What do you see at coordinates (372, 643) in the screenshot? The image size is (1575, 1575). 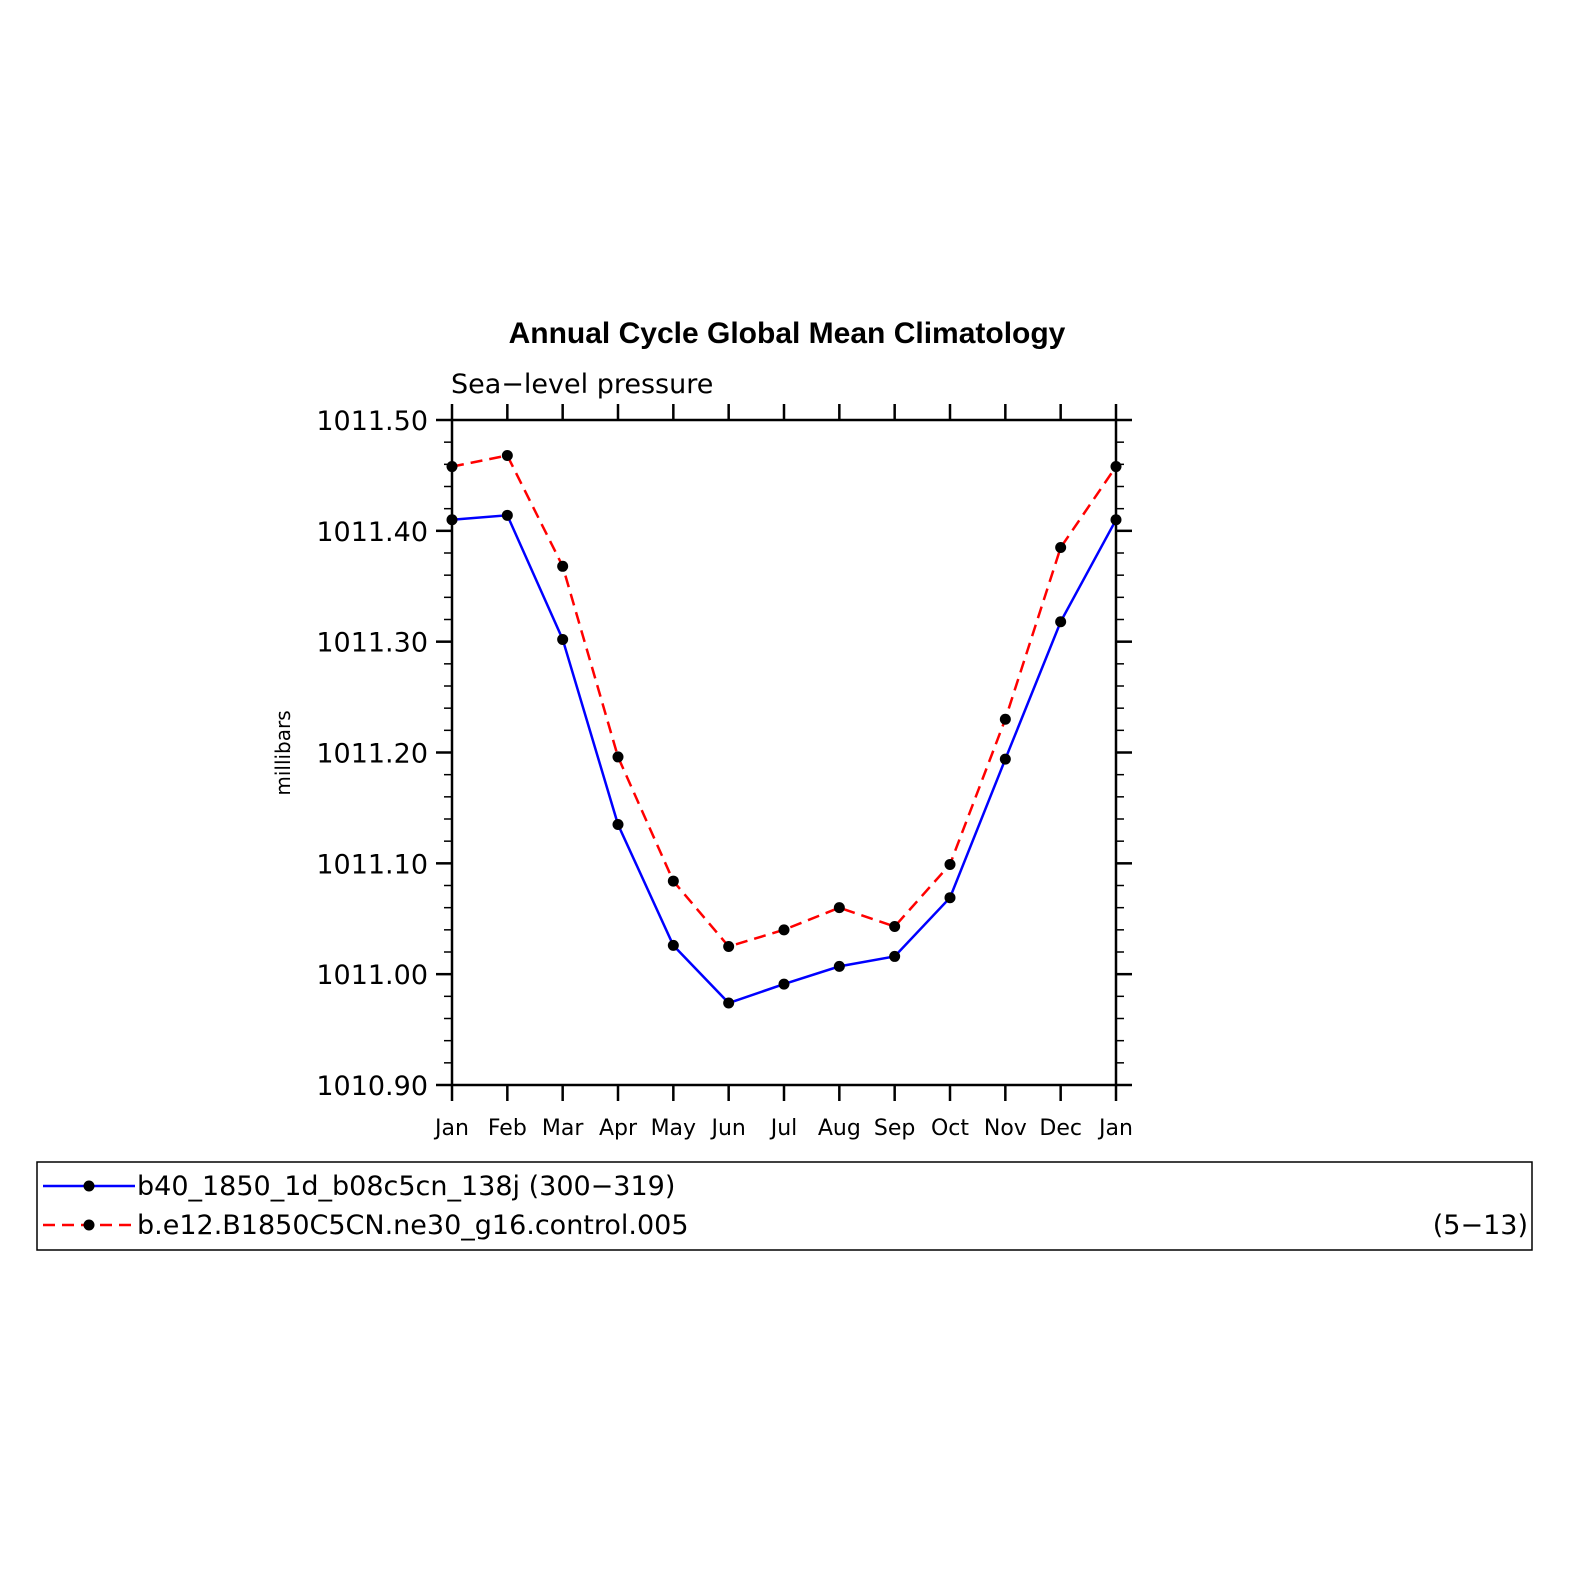 I see `y-tick-label: 1011.30` at bounding box center [372, 643].